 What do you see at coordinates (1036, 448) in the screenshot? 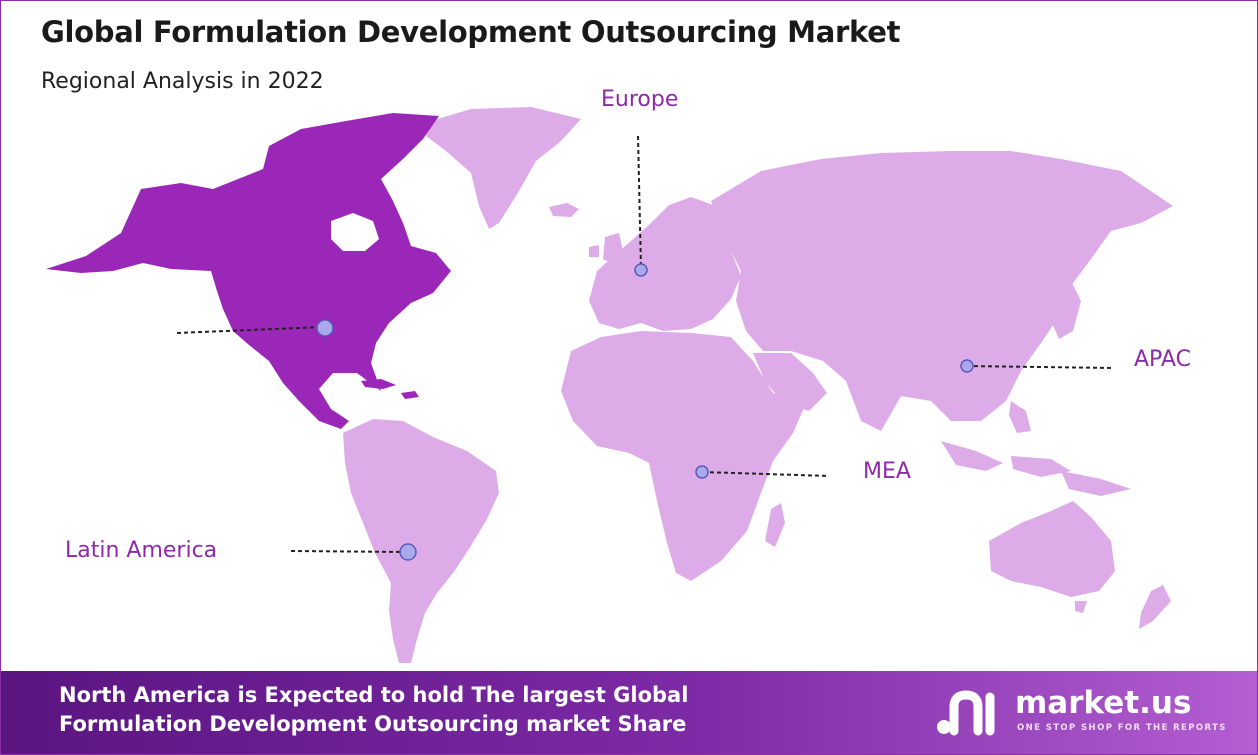
I see `southeast-asia-shape` at bounding box center [1036, 448].